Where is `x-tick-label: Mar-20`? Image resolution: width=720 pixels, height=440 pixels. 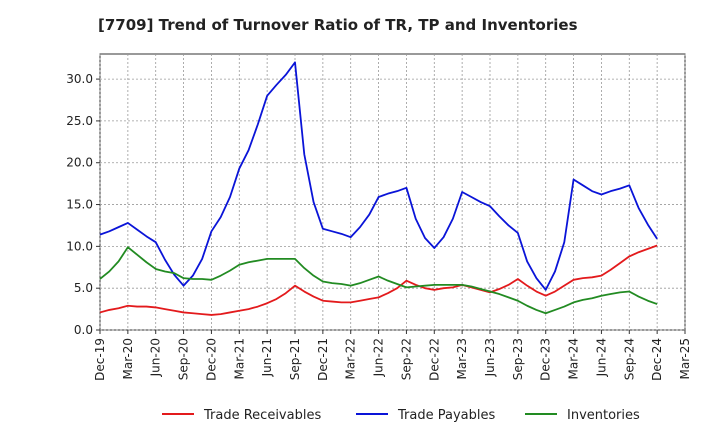
x-tick-label: Mar-20 is located at coordinates (128, 358).